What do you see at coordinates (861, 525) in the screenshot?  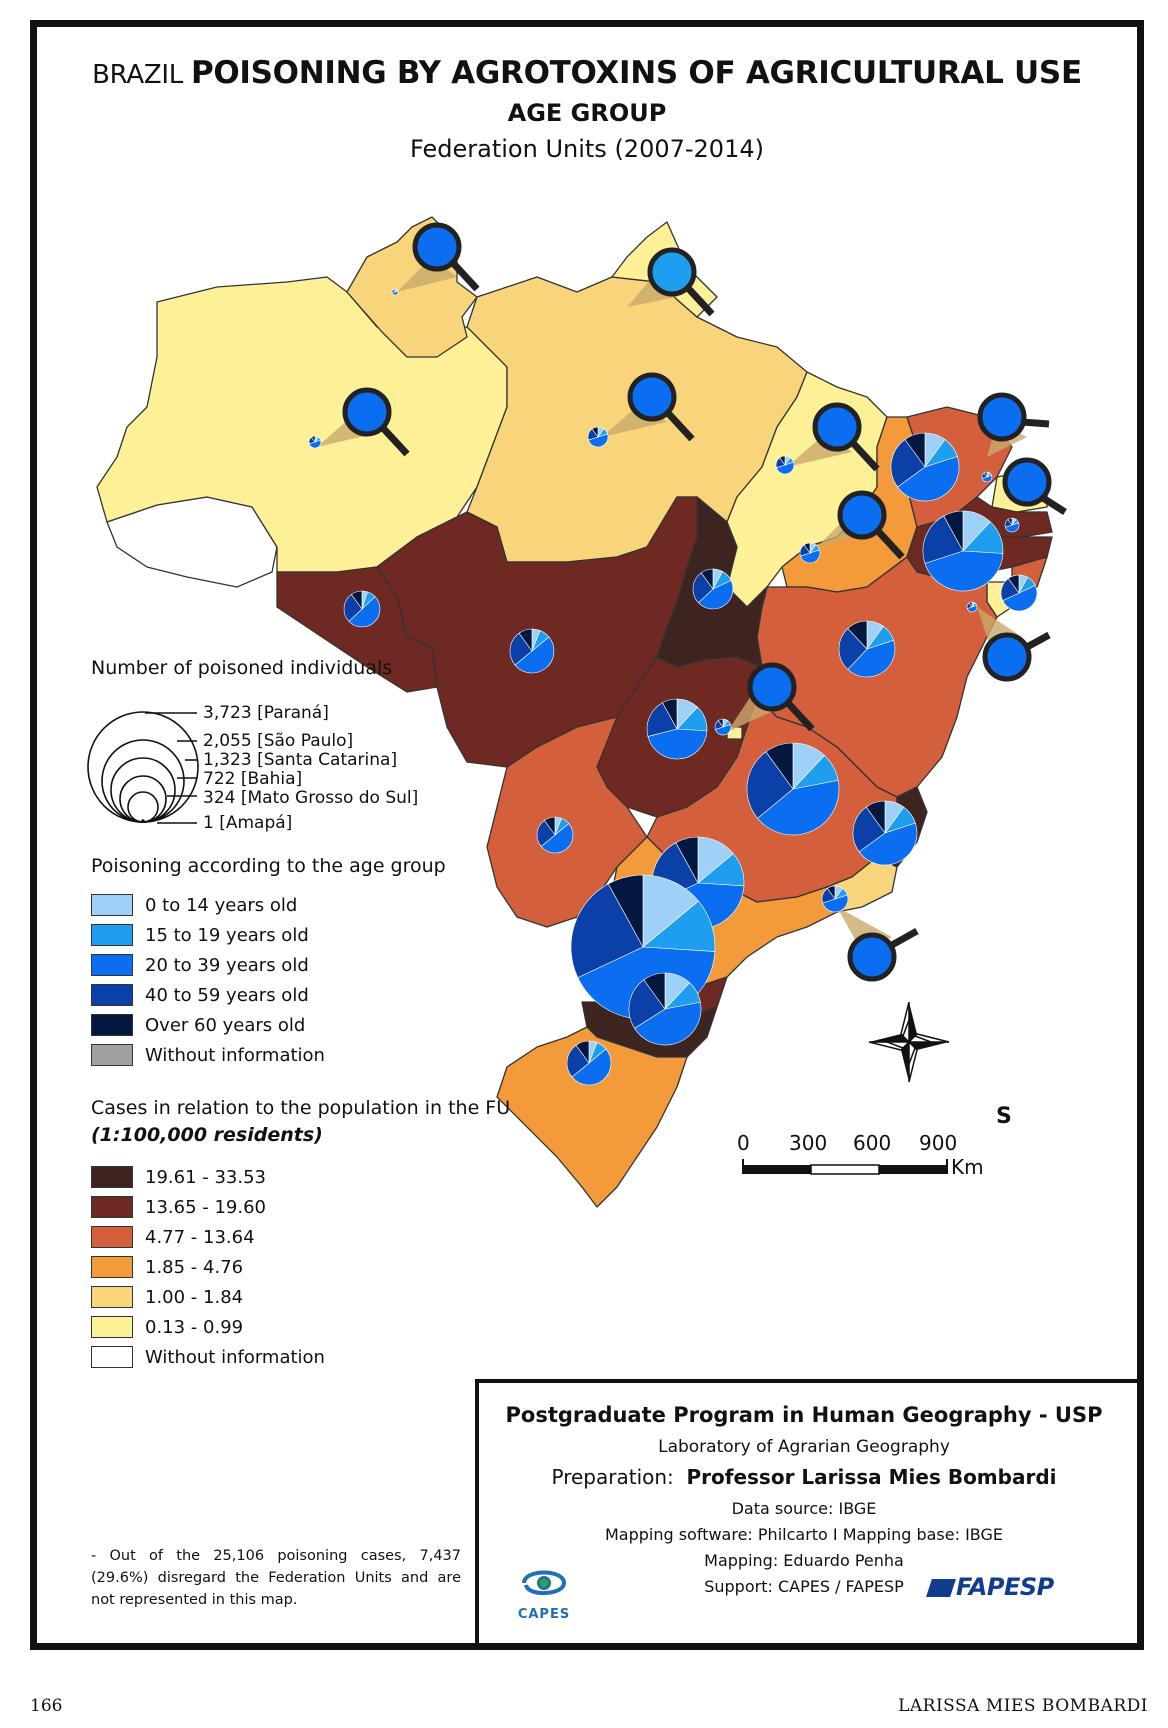 I see `magnifier-piaui` at bounding box center [861, 525].